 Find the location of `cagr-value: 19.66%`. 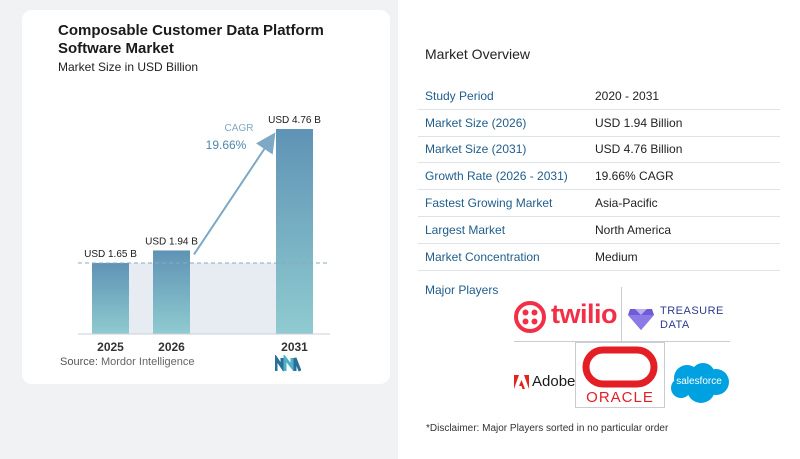

cagr-value: 19.66% is located at coordinates (226, 145).